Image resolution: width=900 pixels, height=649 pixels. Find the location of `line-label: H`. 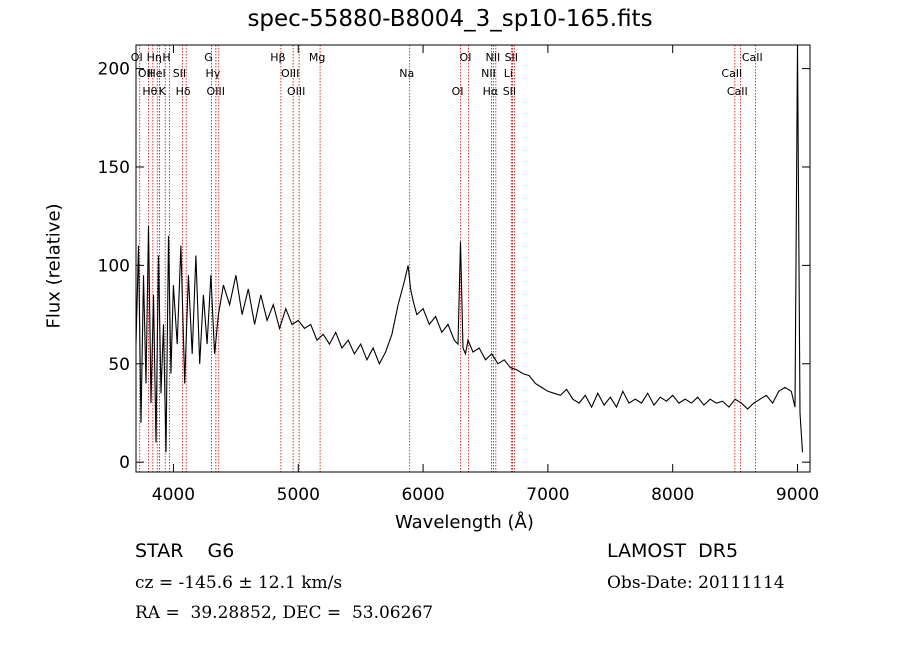

line-label: H is located at coordinates (166, 57).